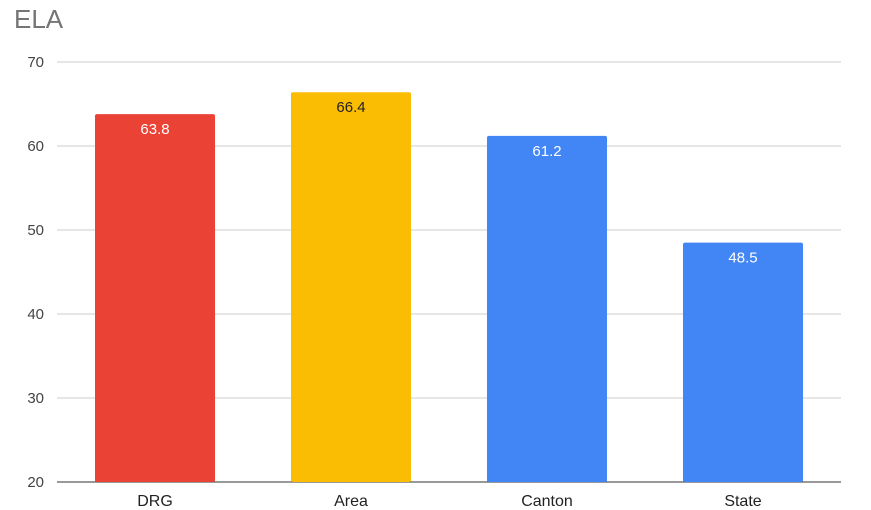 The width and height of the screenshot is (871, 510). Describe the element at coordinates (35, 230) in the screenshot. I see `y-tick-label: 50` at that location.